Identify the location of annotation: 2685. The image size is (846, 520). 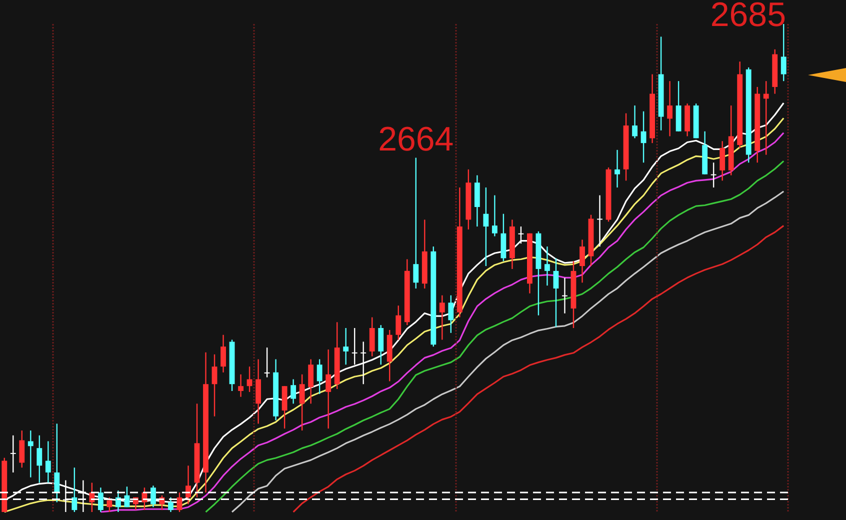
(748, 17).